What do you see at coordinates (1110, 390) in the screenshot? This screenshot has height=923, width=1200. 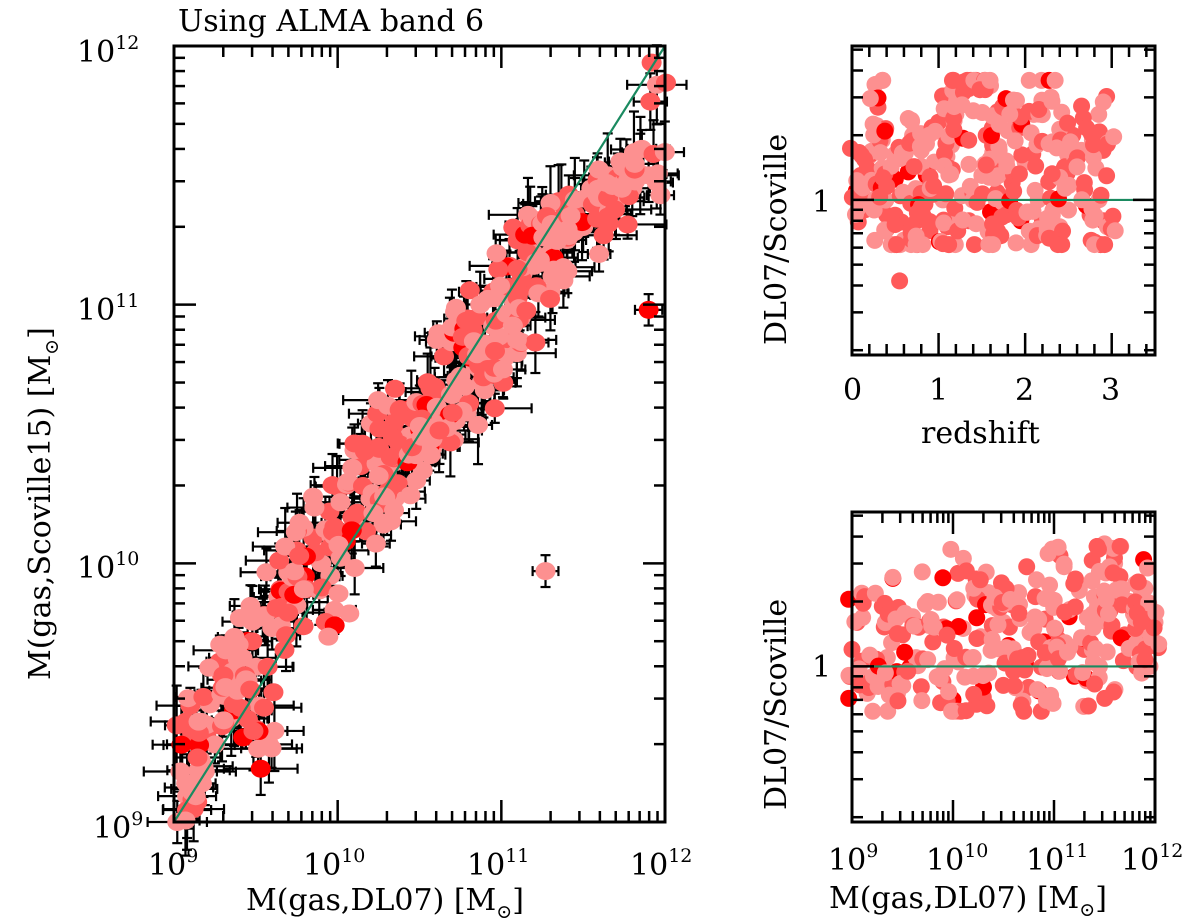 I see `redshift-x-tick-label-3: 3` at bounding box center [1110, 390].